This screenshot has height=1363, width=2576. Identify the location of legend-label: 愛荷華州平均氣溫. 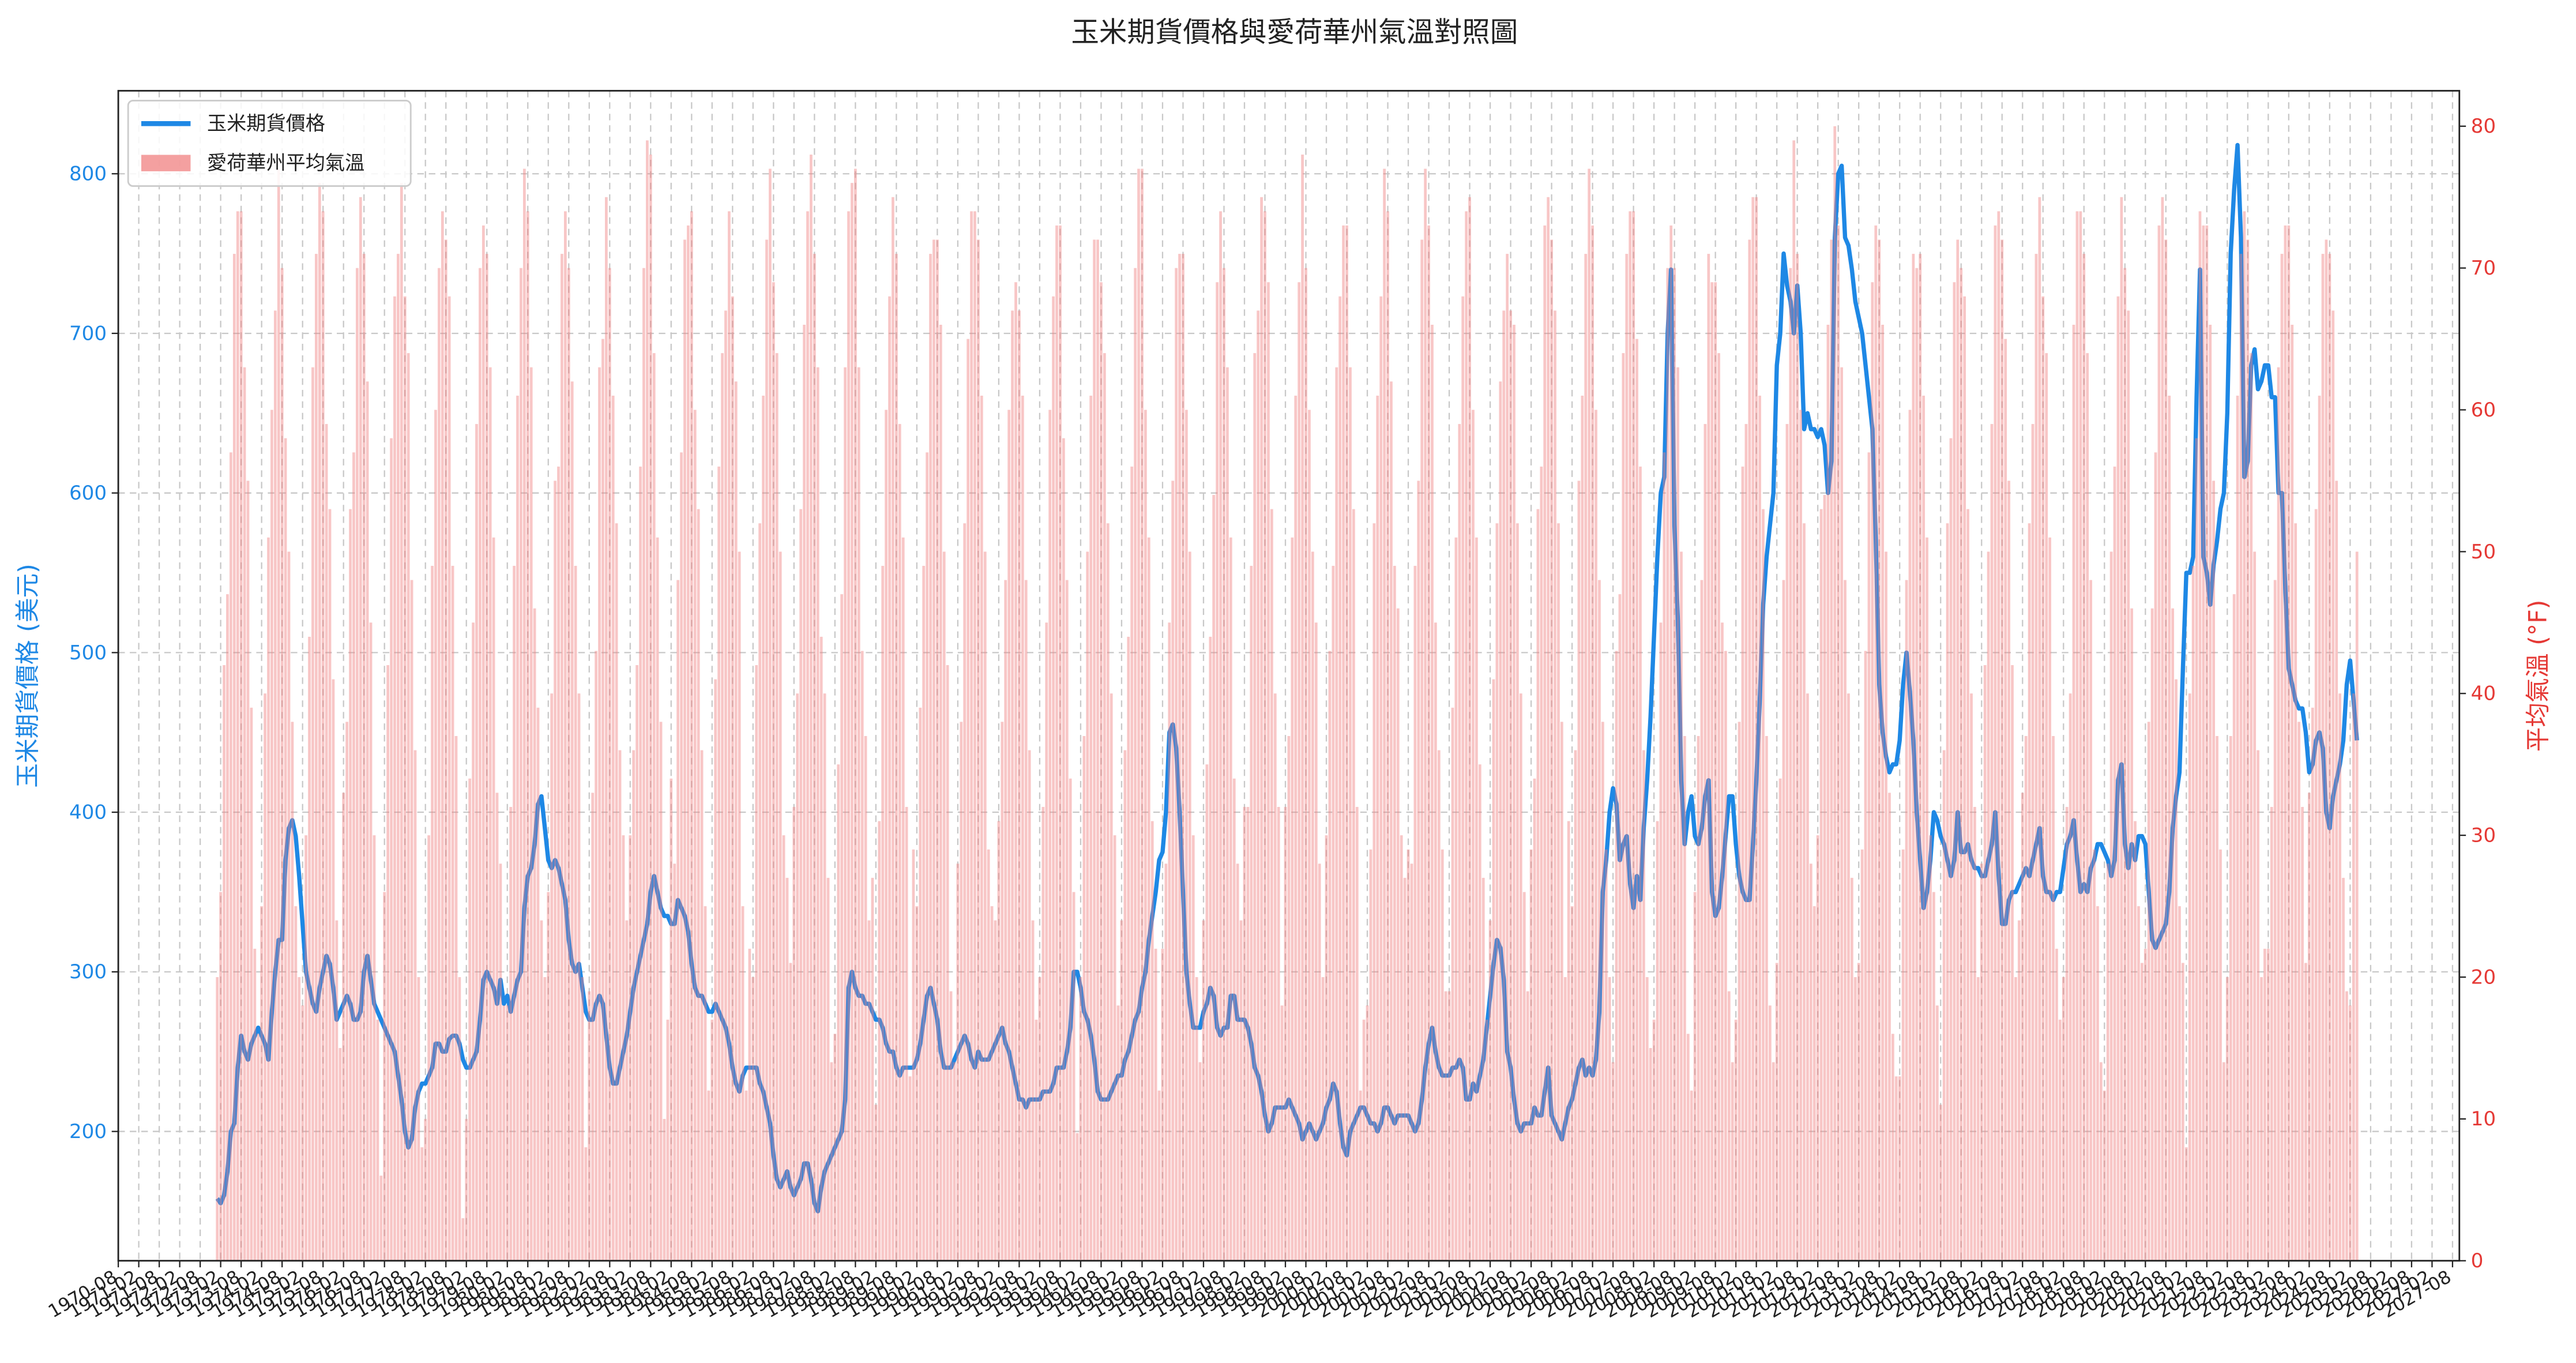
(285, 164).